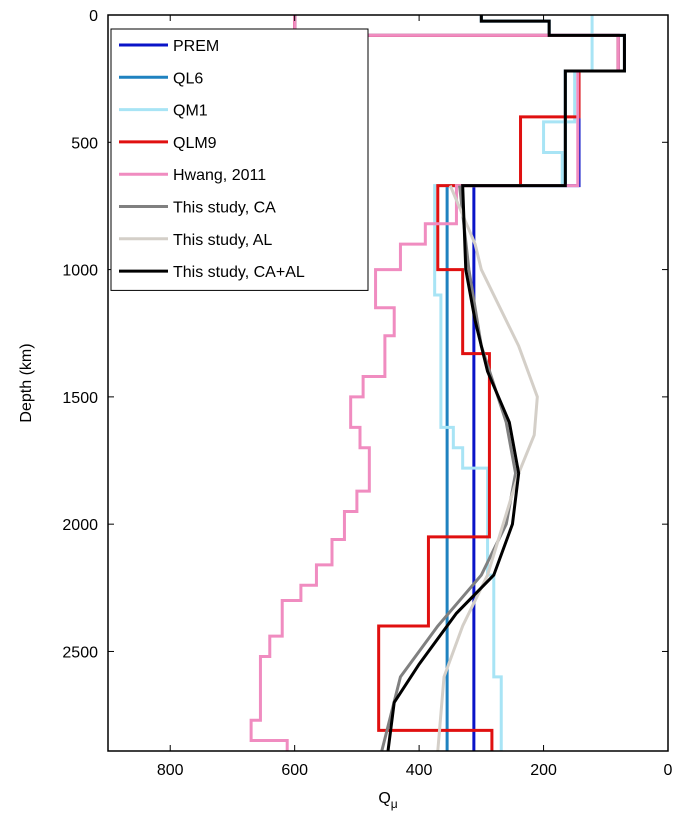  Describe the element at coordinates (188, 78) in the screenshot. I see `legend-label: QL6` at that location.